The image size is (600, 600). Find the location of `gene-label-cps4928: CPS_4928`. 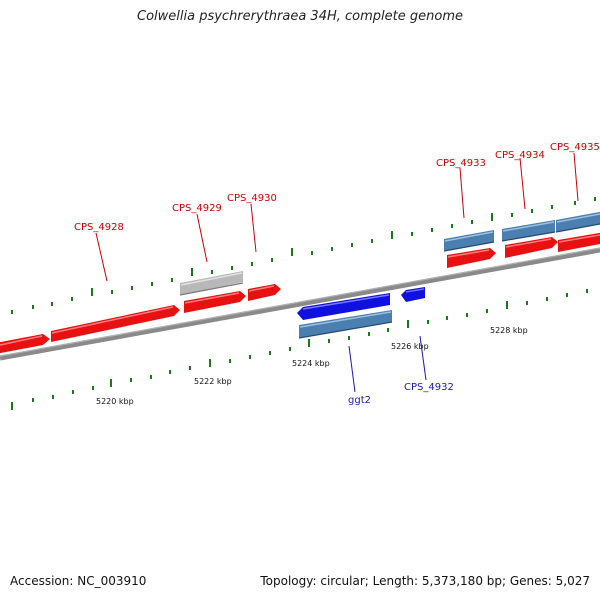

gene-label-cps4928: CPS_4928 is located at coordinates (99, 227).